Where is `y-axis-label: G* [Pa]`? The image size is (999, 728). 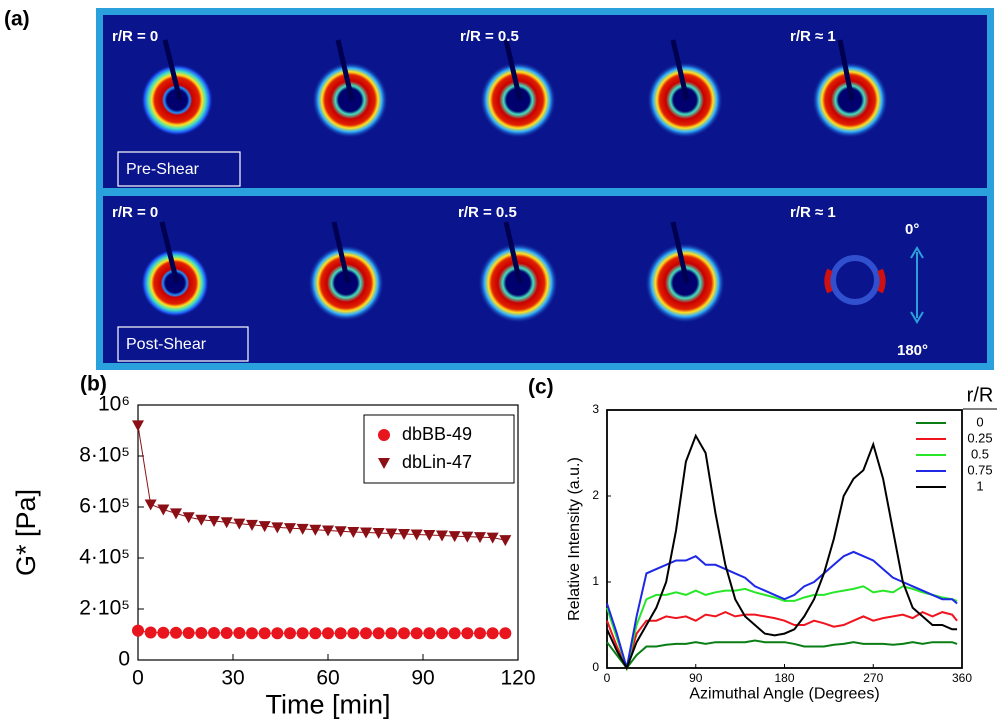
y-axis-label: G* [Pa] is located at coordinates (26, 532).